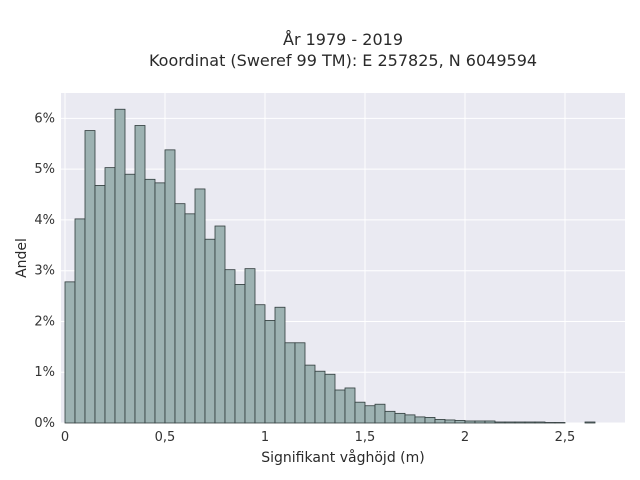  I want to click on x-tick-label: 0,5, so click(165, 437).